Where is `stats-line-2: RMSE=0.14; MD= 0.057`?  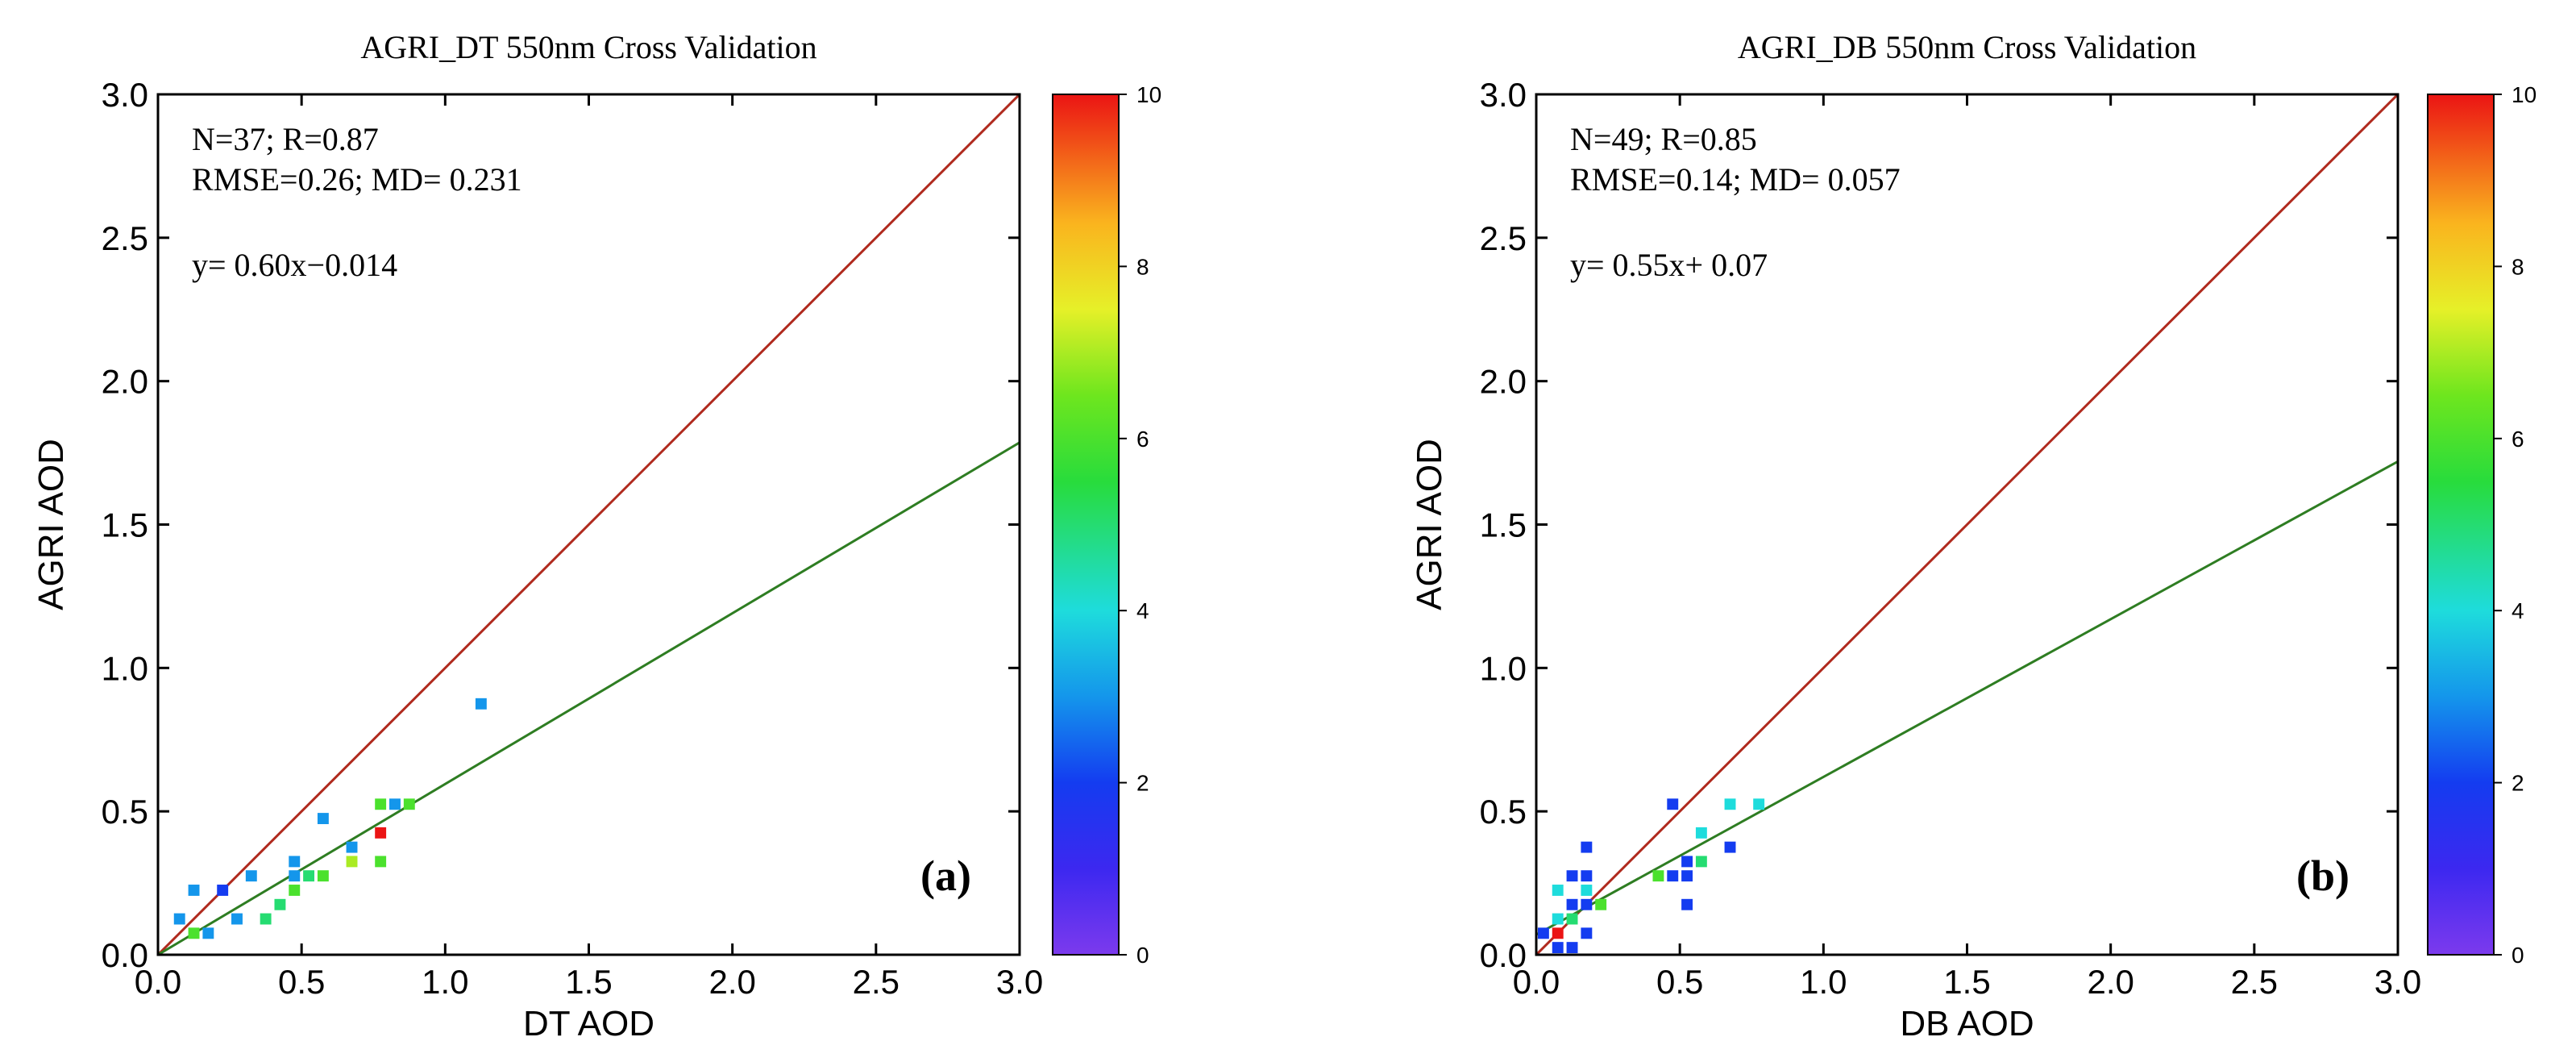 stats-line-2: RMSE=0.14; MD= 0.057 is located at coordinates (1735, 179).